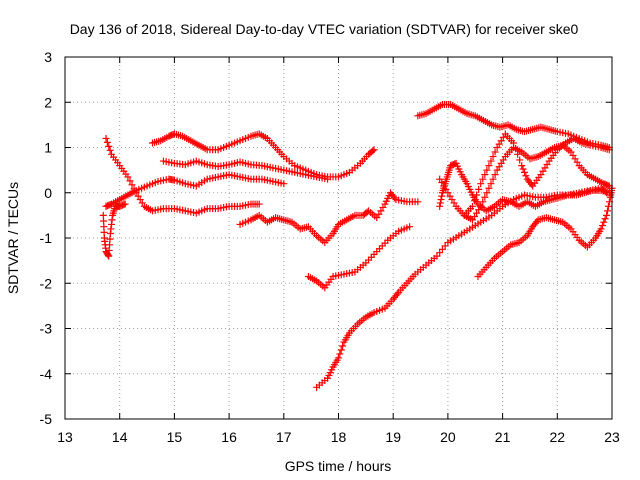 Image resolution: width=640 pixels, height=480 pixels. Describe the element at coordinates (48, 57) in the screenshot. I see `y-tick-label: 3` at that location.